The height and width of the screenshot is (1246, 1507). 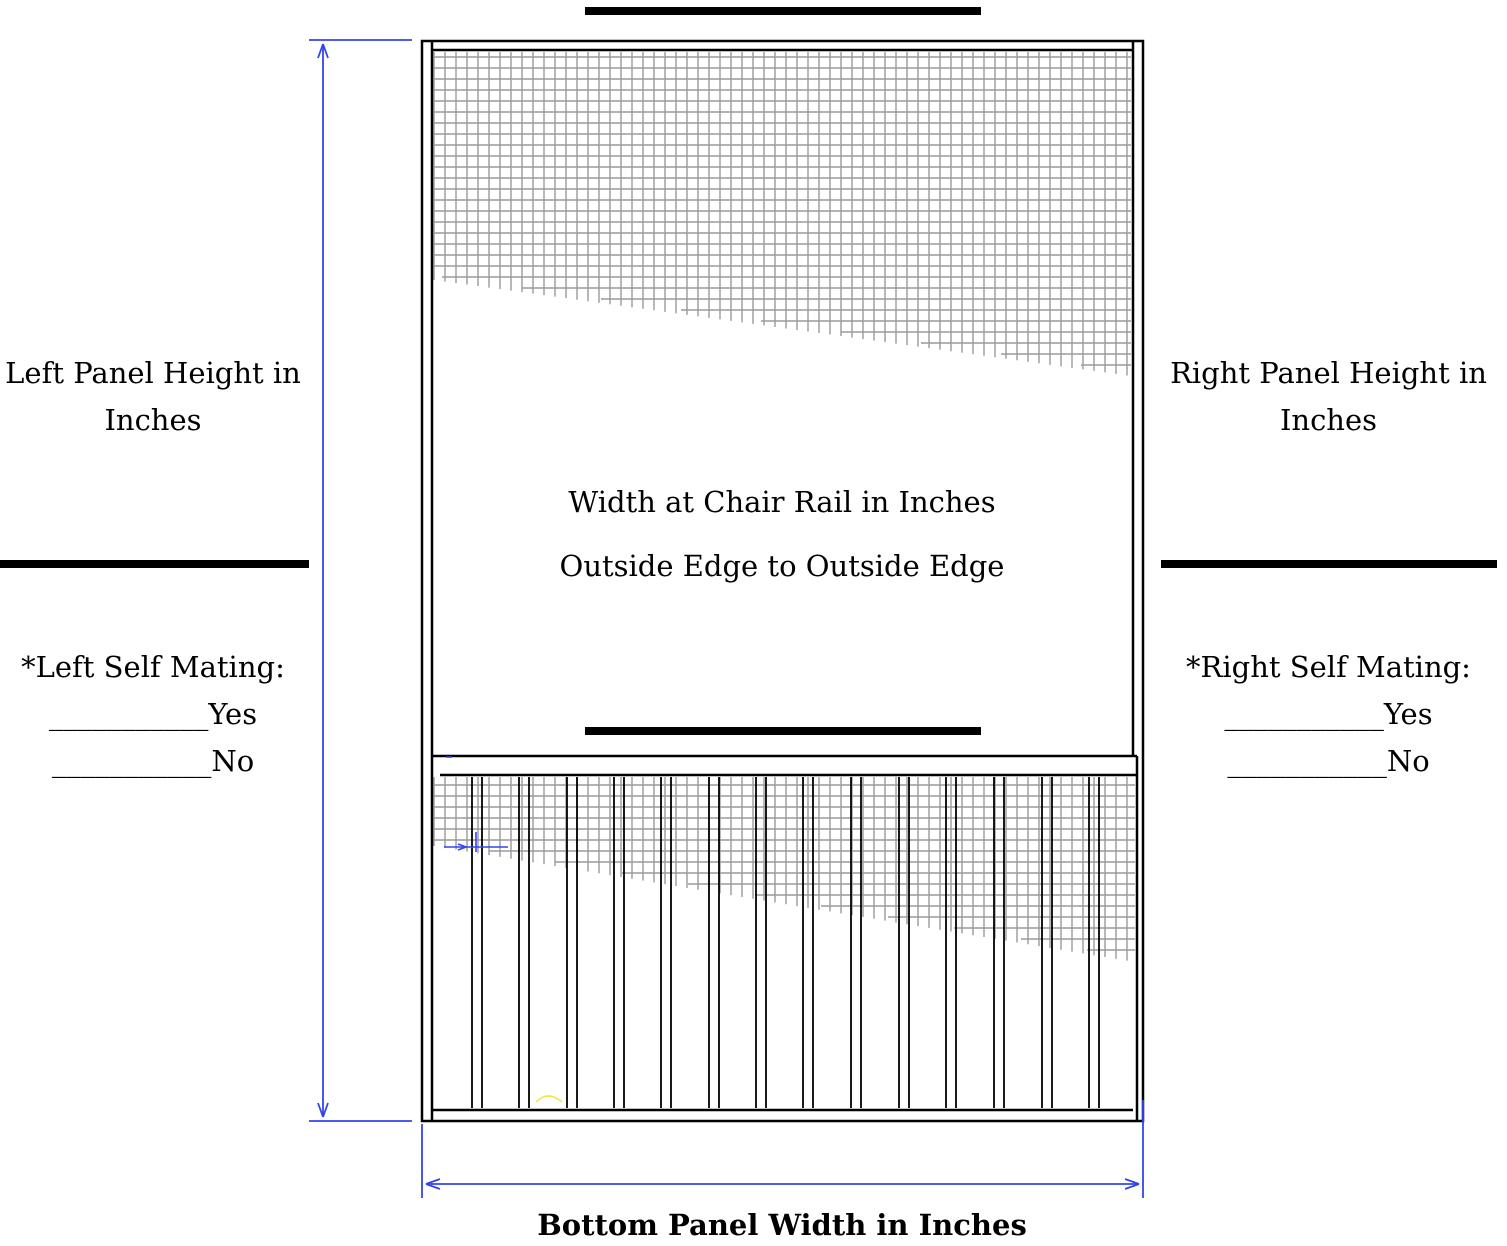 I want to click on arrow-down, so click(x=323, y=1110).